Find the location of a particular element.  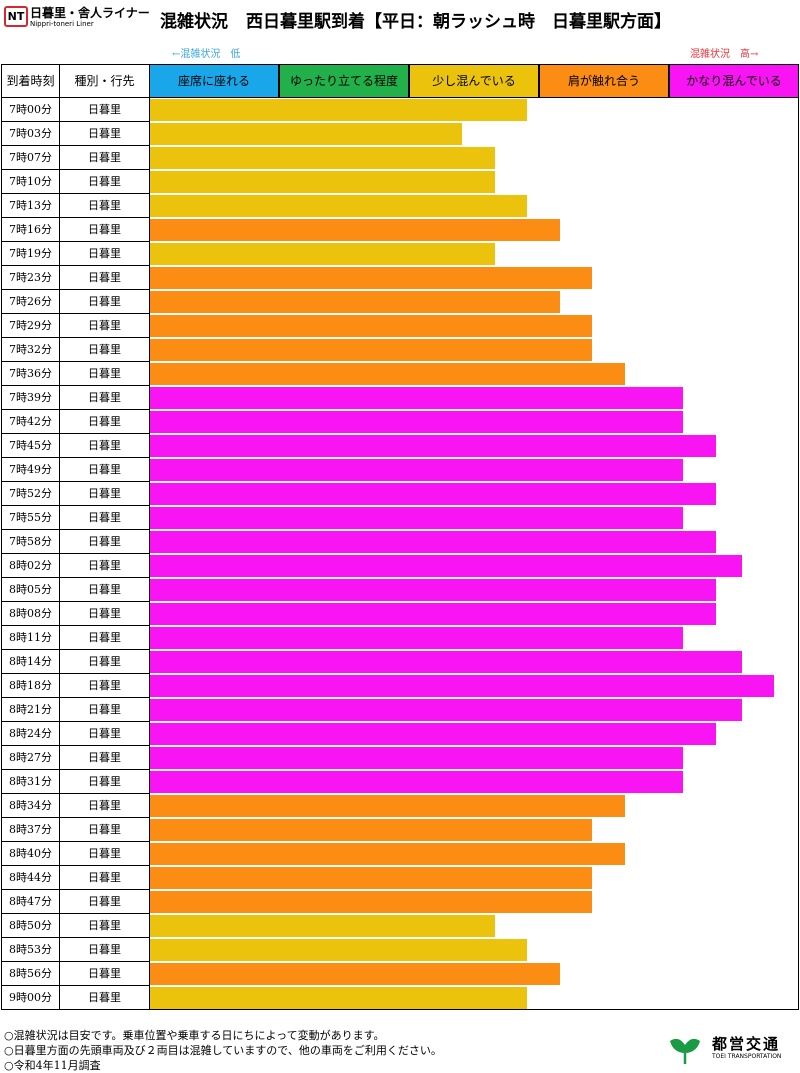

arrival-time: 7時42分 is located at coordinates (30, 422).